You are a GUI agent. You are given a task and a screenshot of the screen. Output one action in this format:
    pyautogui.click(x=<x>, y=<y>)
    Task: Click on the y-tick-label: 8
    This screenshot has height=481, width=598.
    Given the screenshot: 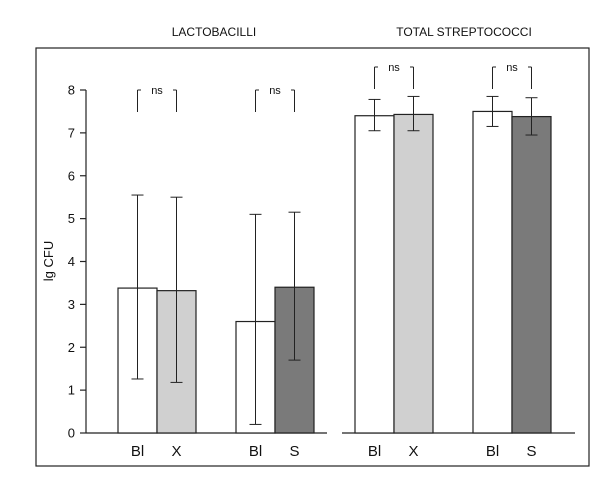 What is the action you would take?
    pyautogui.click(x=71, y=90)
    